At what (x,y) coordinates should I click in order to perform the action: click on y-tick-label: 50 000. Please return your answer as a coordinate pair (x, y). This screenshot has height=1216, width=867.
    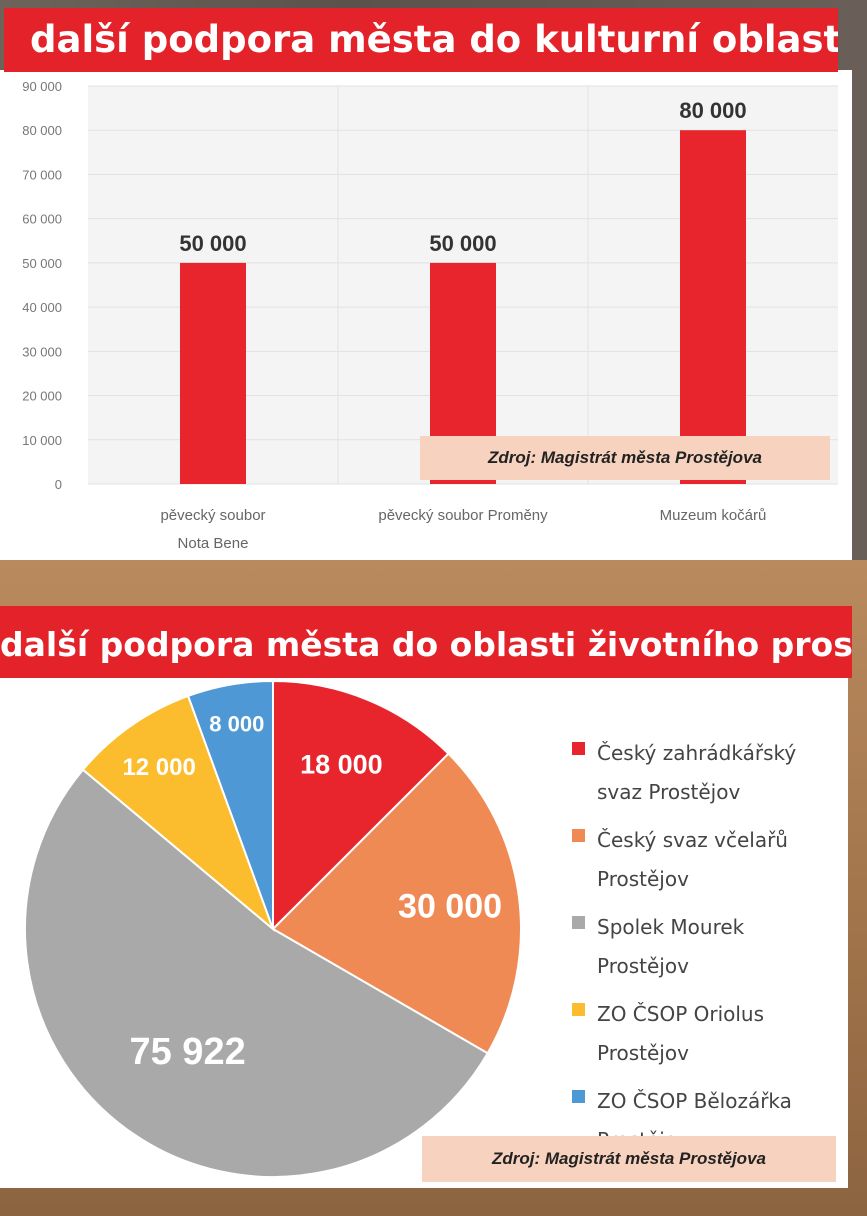
    Looking at the image, I should click on (42, 263).